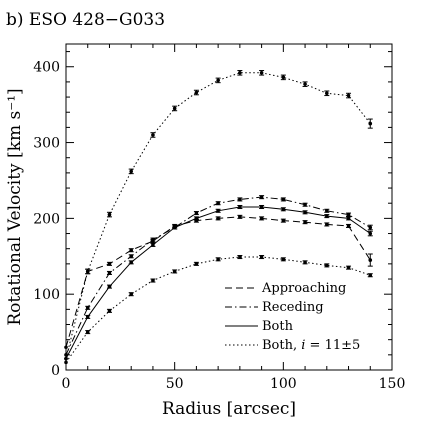 This screenshot has width=436, height=436. Describe the element at coordinates (55, 371) in the screenshot. I see `y-tick-label: 0` at that location.